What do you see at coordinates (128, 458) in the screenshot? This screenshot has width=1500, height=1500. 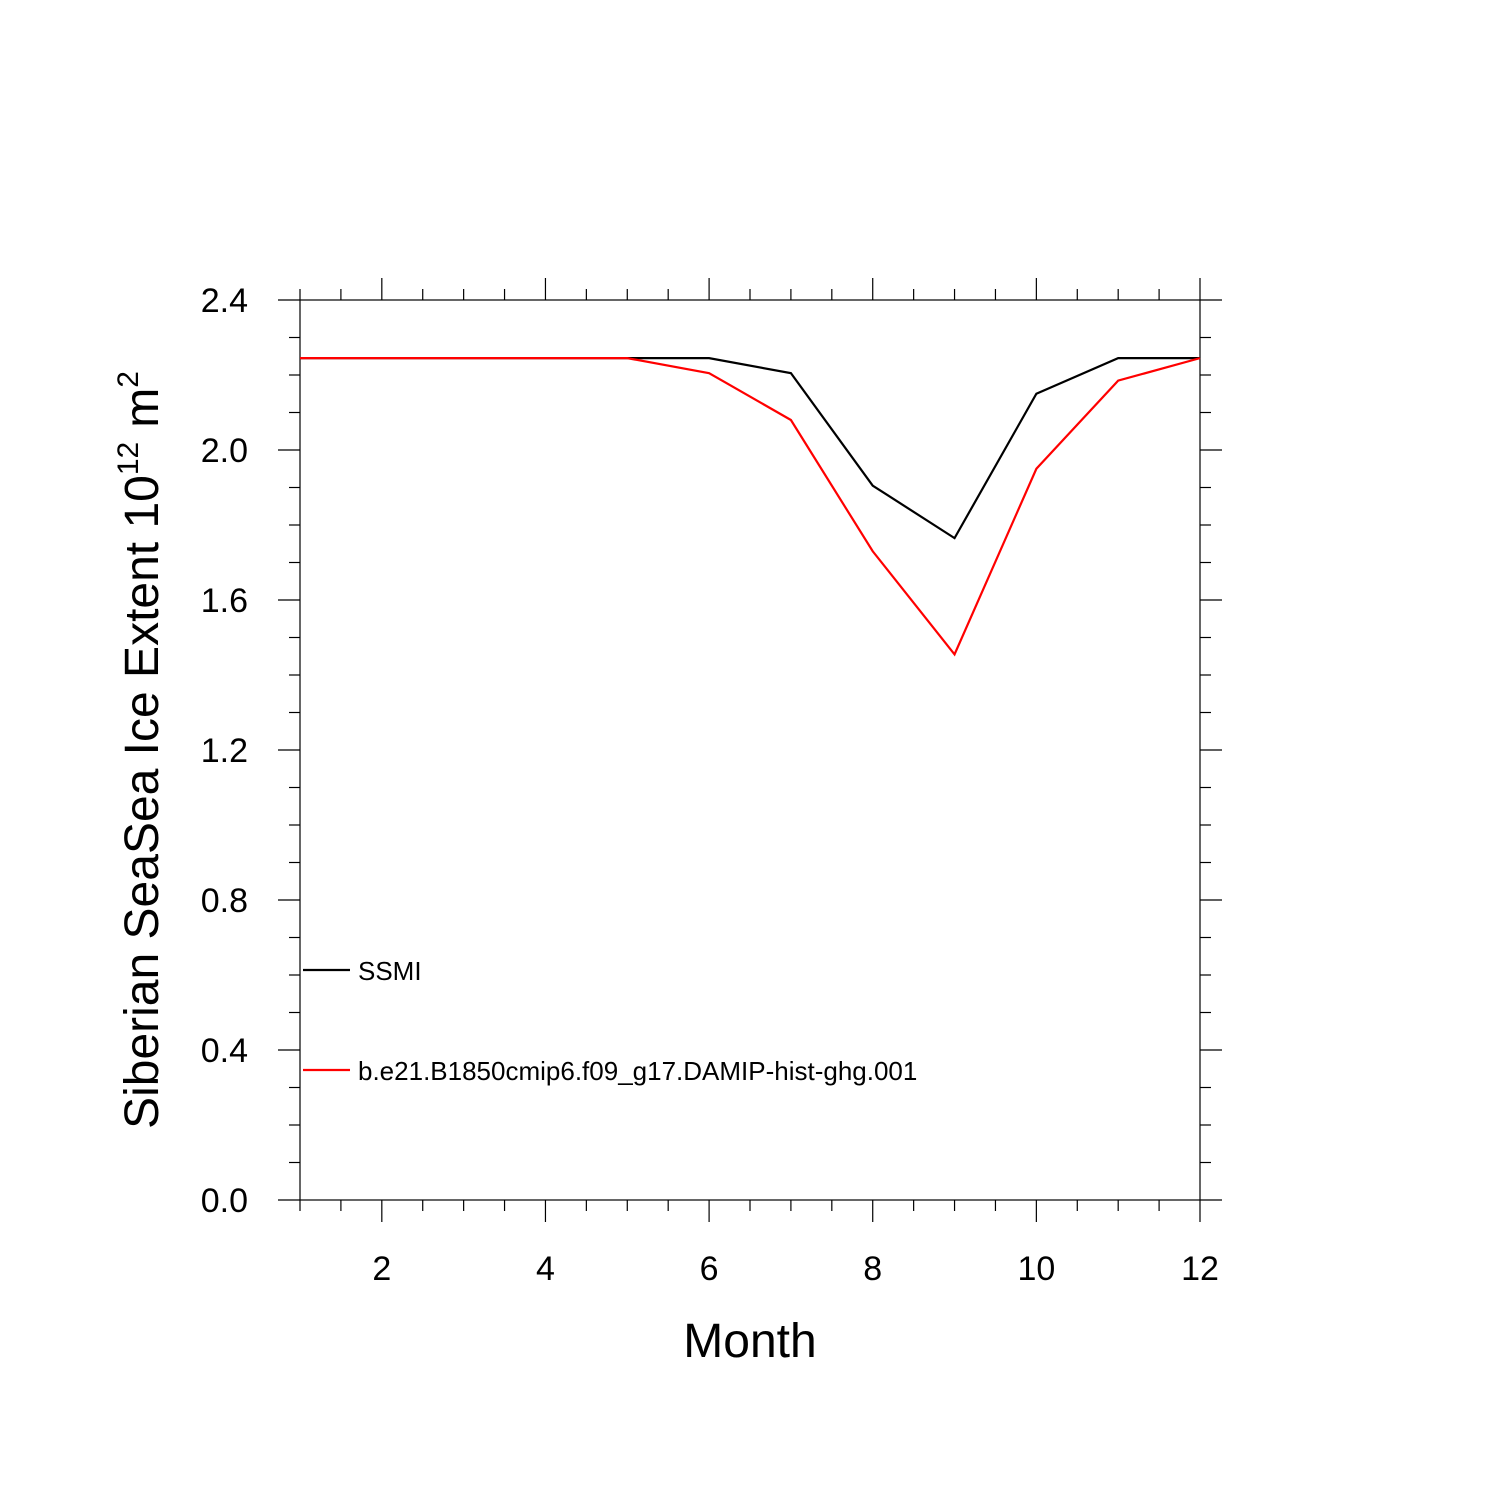 I see `y-axis-title-exponent: 12` at bounding box center [128, 458].